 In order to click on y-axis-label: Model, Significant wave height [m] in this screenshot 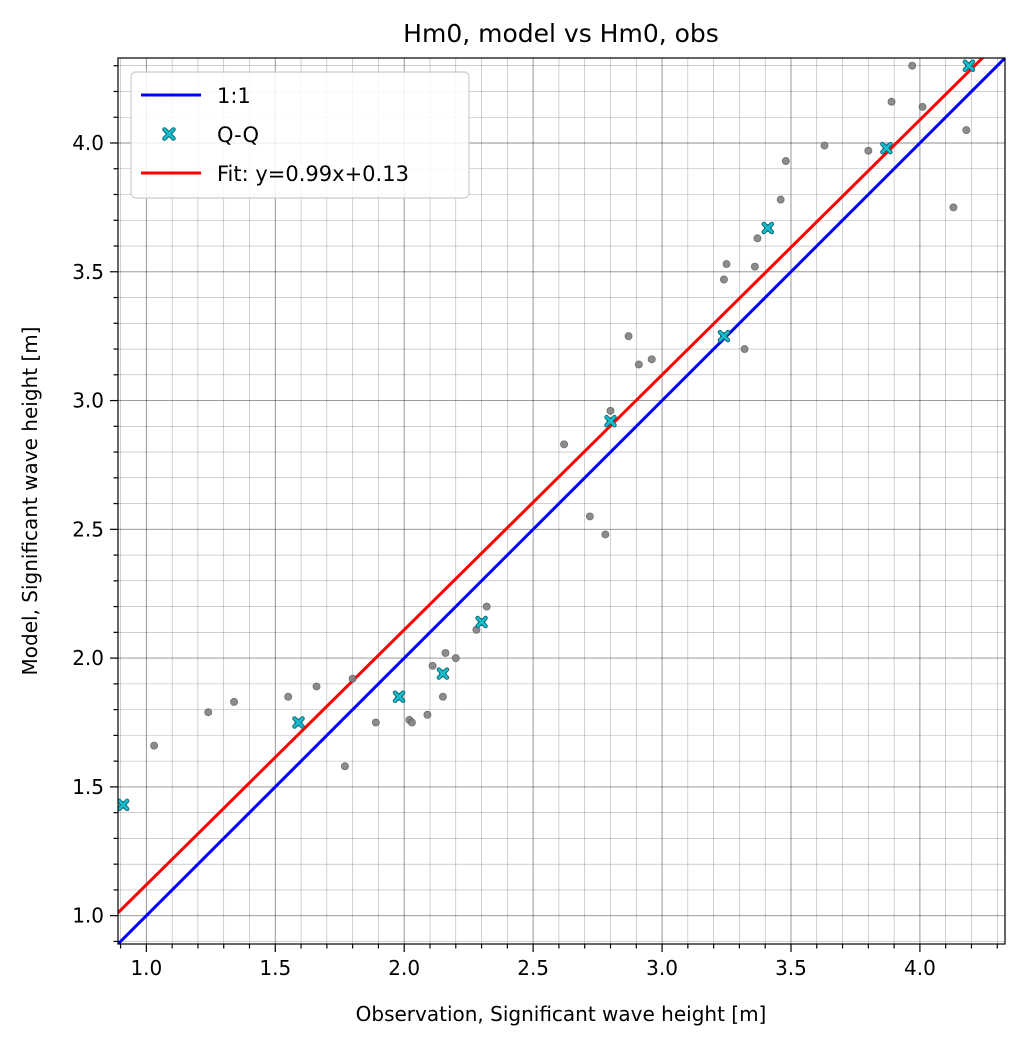, I will do `click(30, 501)`.